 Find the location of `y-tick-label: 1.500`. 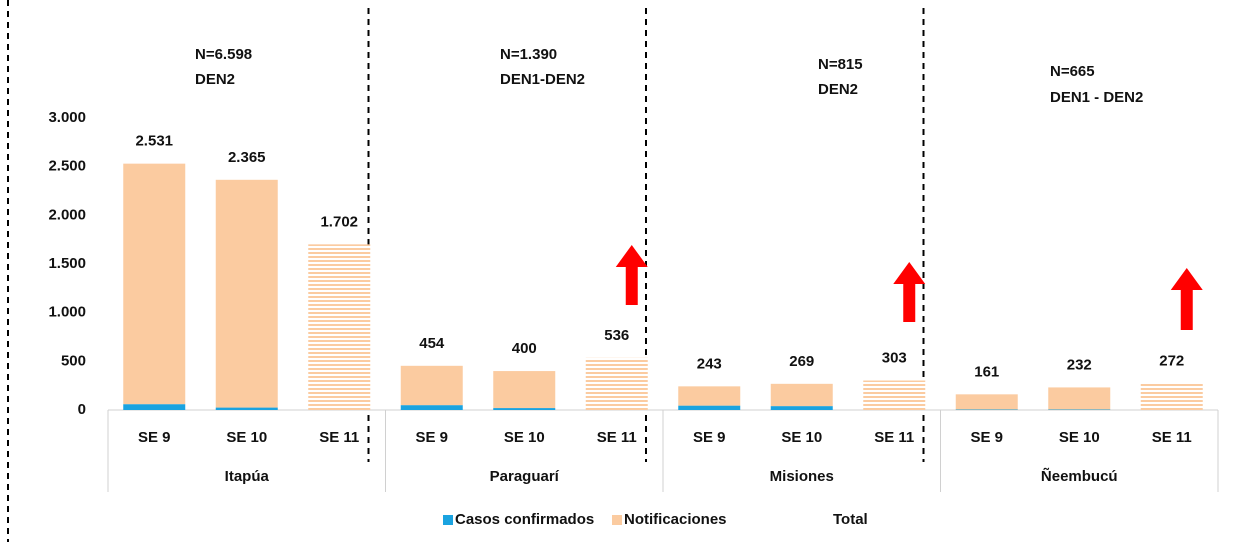

y-tick-label: 1.500 is located at coordinates (67, 263).